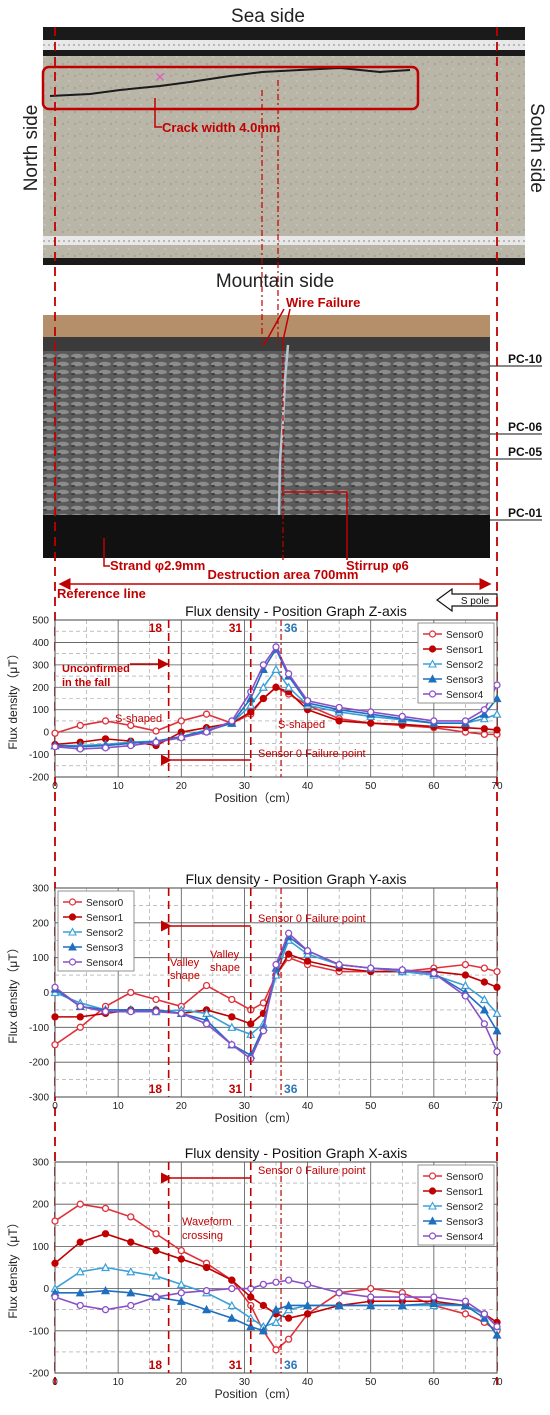 The image size is (550, 1415). What do you see at coordinates (497, 1382) in the screenshot?
I see `x-tick-label: 70` at bounding box center [497, 1382].